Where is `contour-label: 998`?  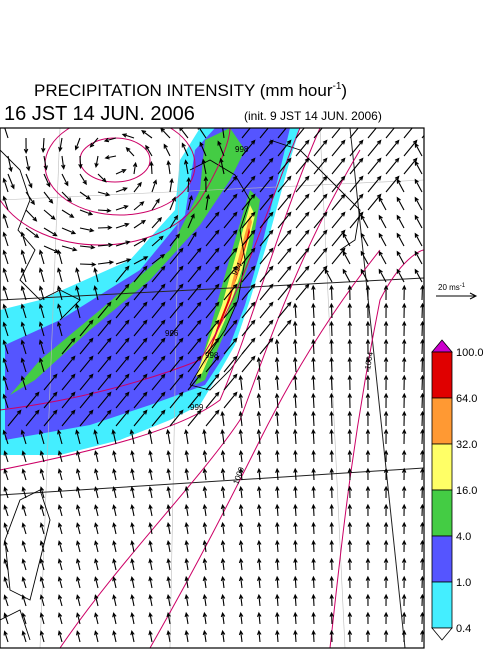 contour-label: 998 is located at coordinates (242, 149).